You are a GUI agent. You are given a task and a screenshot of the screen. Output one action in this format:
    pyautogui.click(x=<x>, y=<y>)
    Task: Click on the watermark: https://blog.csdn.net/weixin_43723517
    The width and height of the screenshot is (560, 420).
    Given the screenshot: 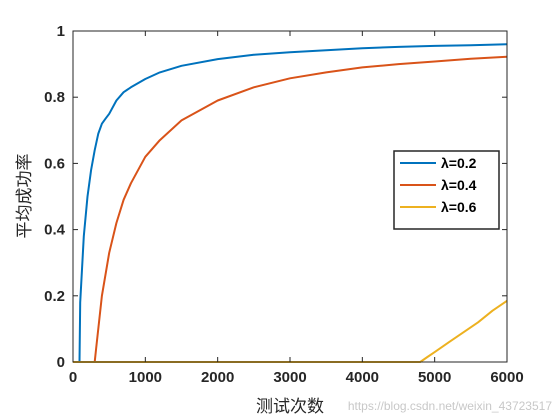 What is the action you would take?
    pyautogui.click(x=450, y=406)
    